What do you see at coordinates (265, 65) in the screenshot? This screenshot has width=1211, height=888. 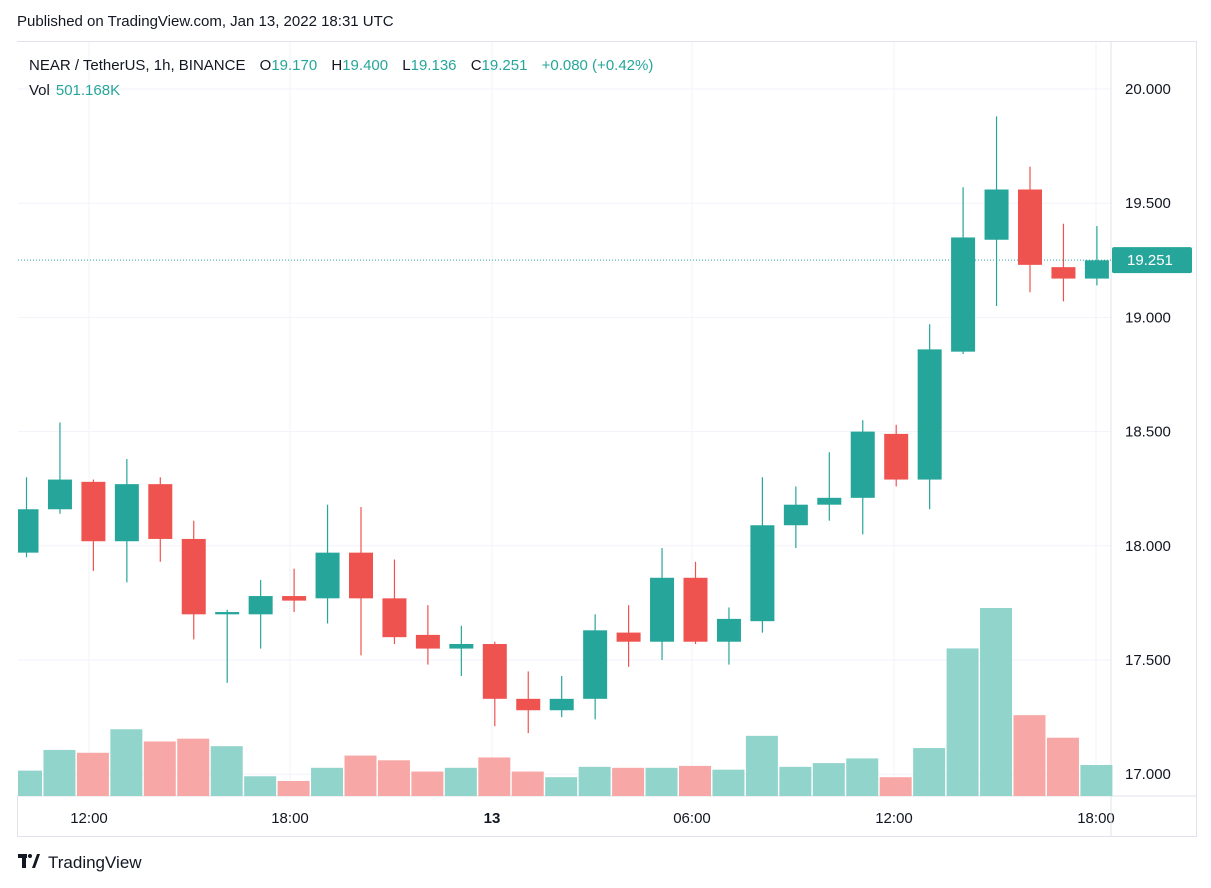 I see `open-label: O` at bounding box center [265, 65].